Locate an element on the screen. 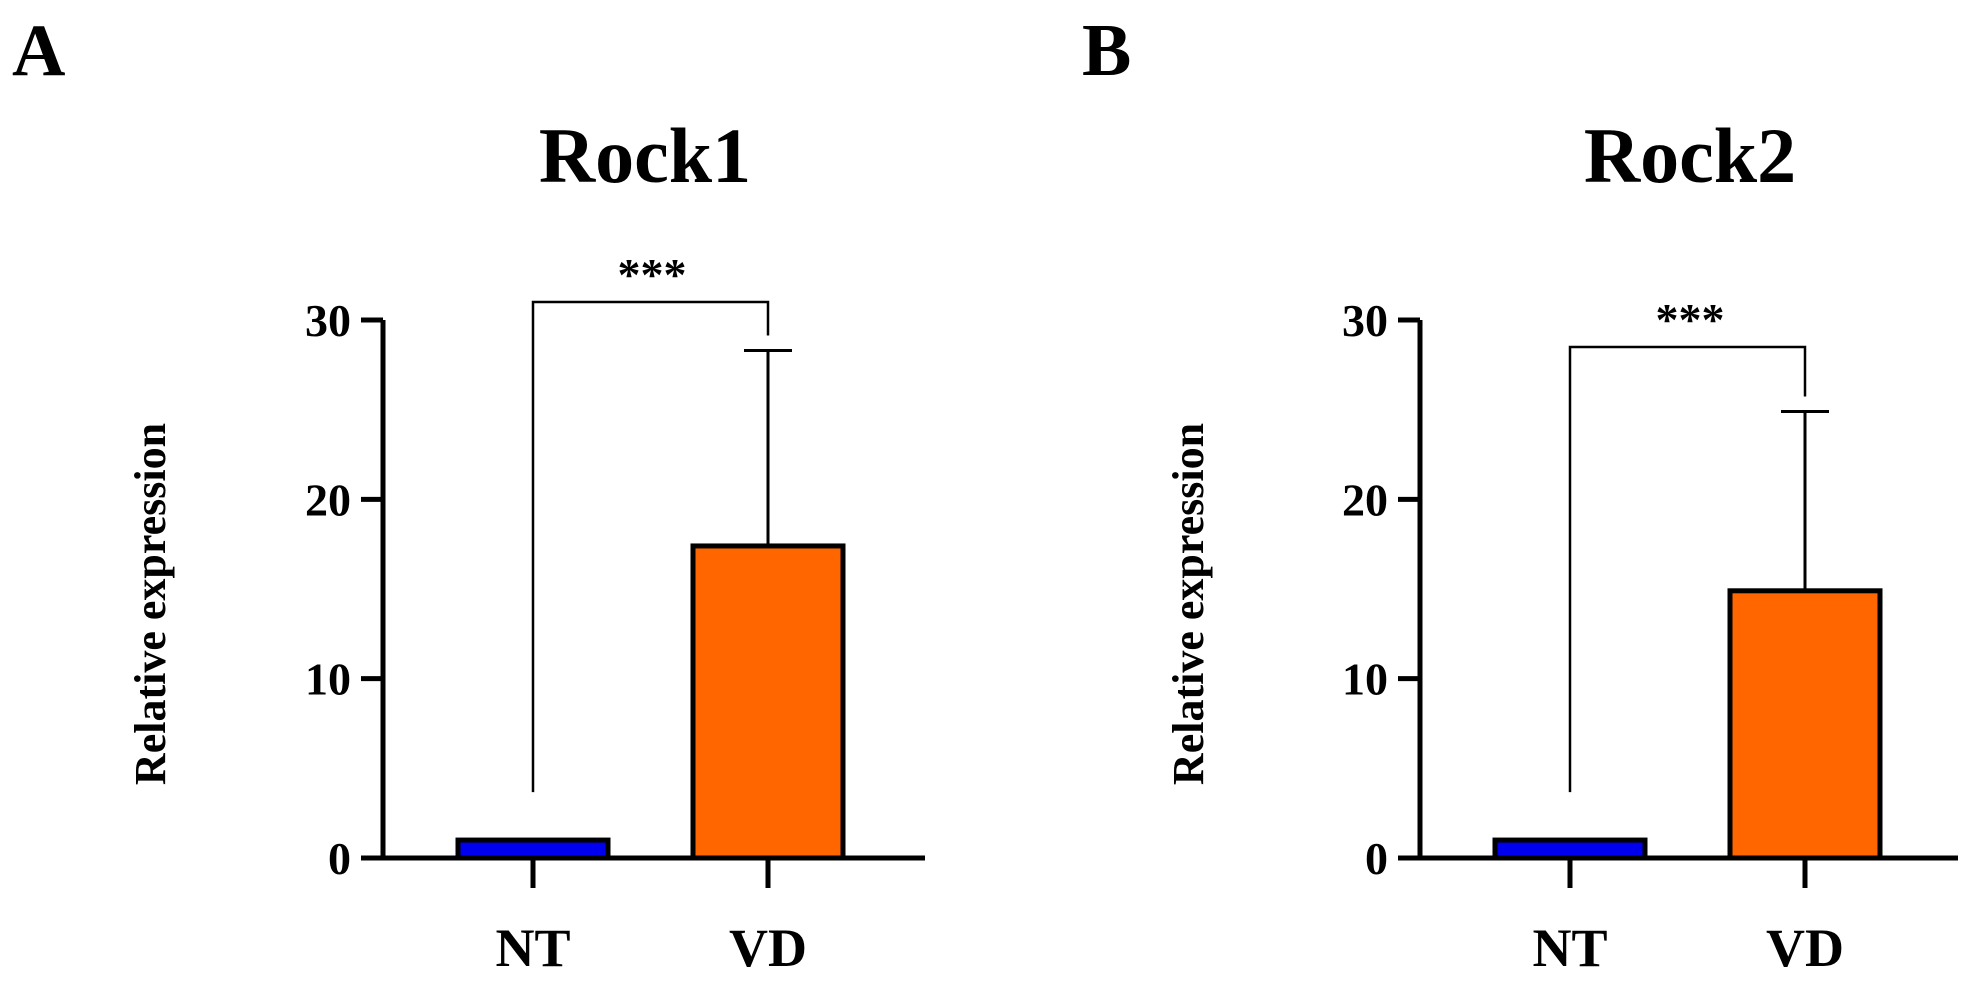 This screenshot has height=987, width=1971. chart-title: Rock2 is located at coordinates (1690, 155).